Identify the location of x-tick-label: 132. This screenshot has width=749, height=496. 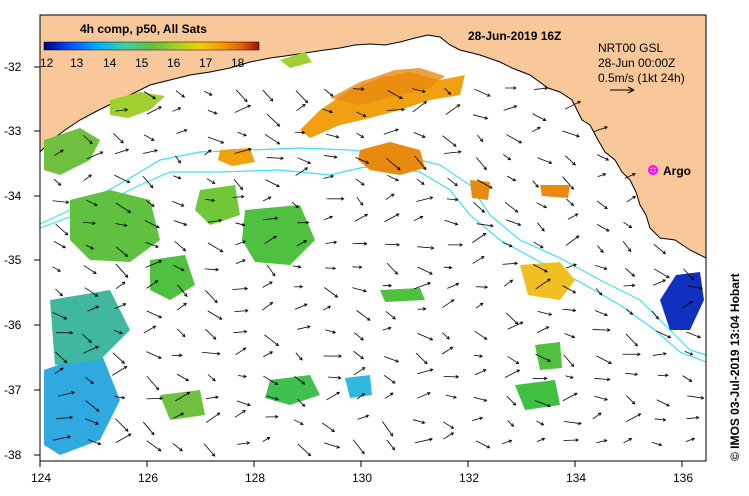
(469, 478).